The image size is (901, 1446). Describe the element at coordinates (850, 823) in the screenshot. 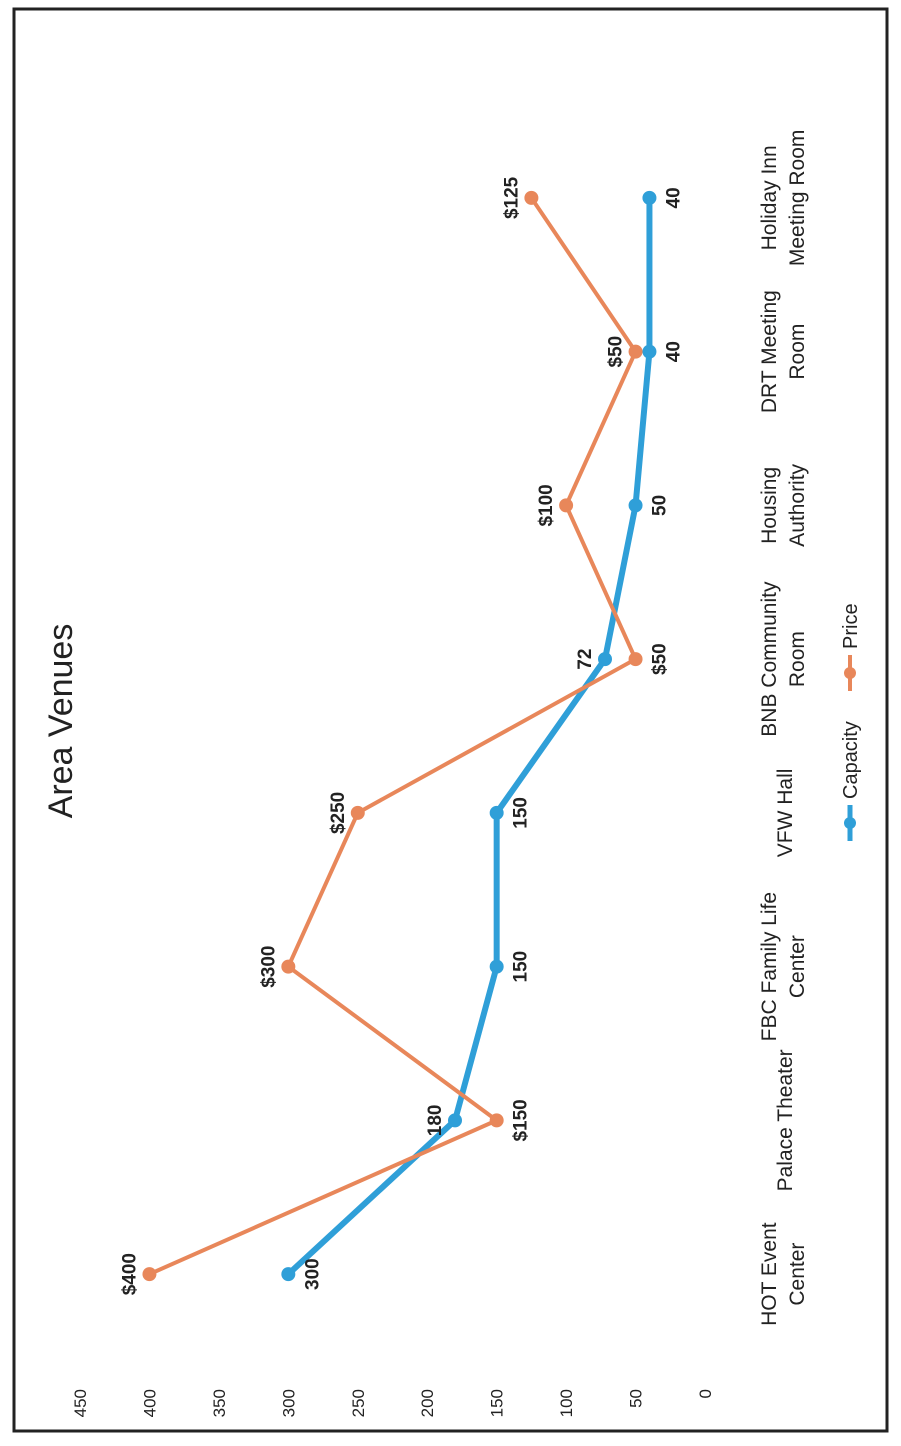

I see `legend-marker-capacity` at that location.